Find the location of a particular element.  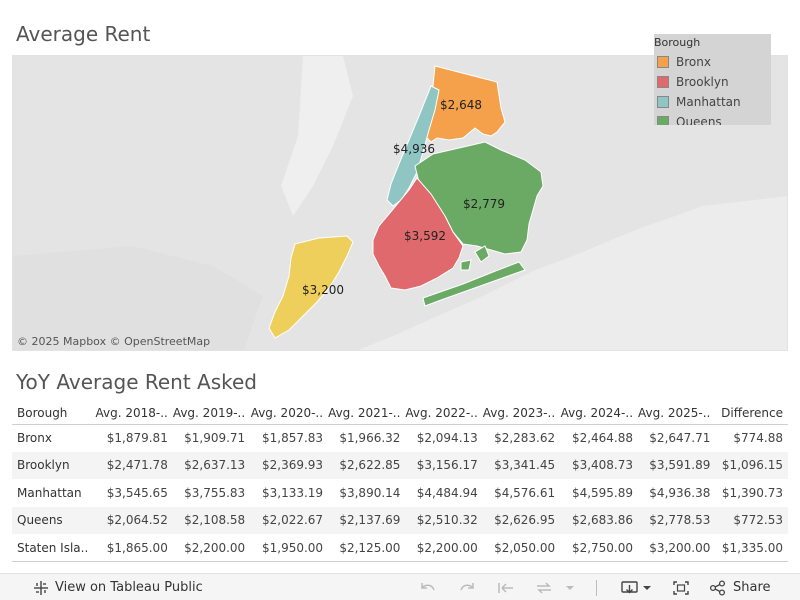

rent-value-cell: $3,200.00 is located at coordinates (677, 548).